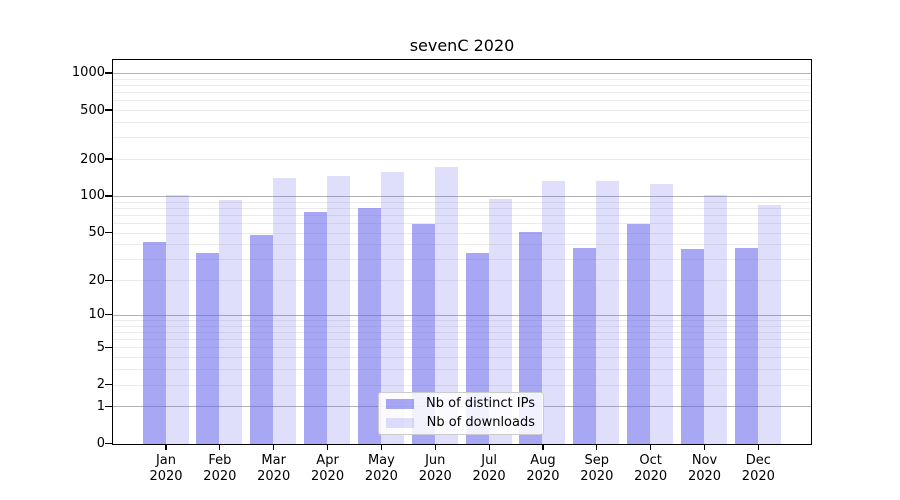 The width and height of the screenshot is (900, 500). What do you see at coordinates (96, 280) in the screenshot?
I see `y-axis-tick-label: 20` at bounding box center [96, 280].